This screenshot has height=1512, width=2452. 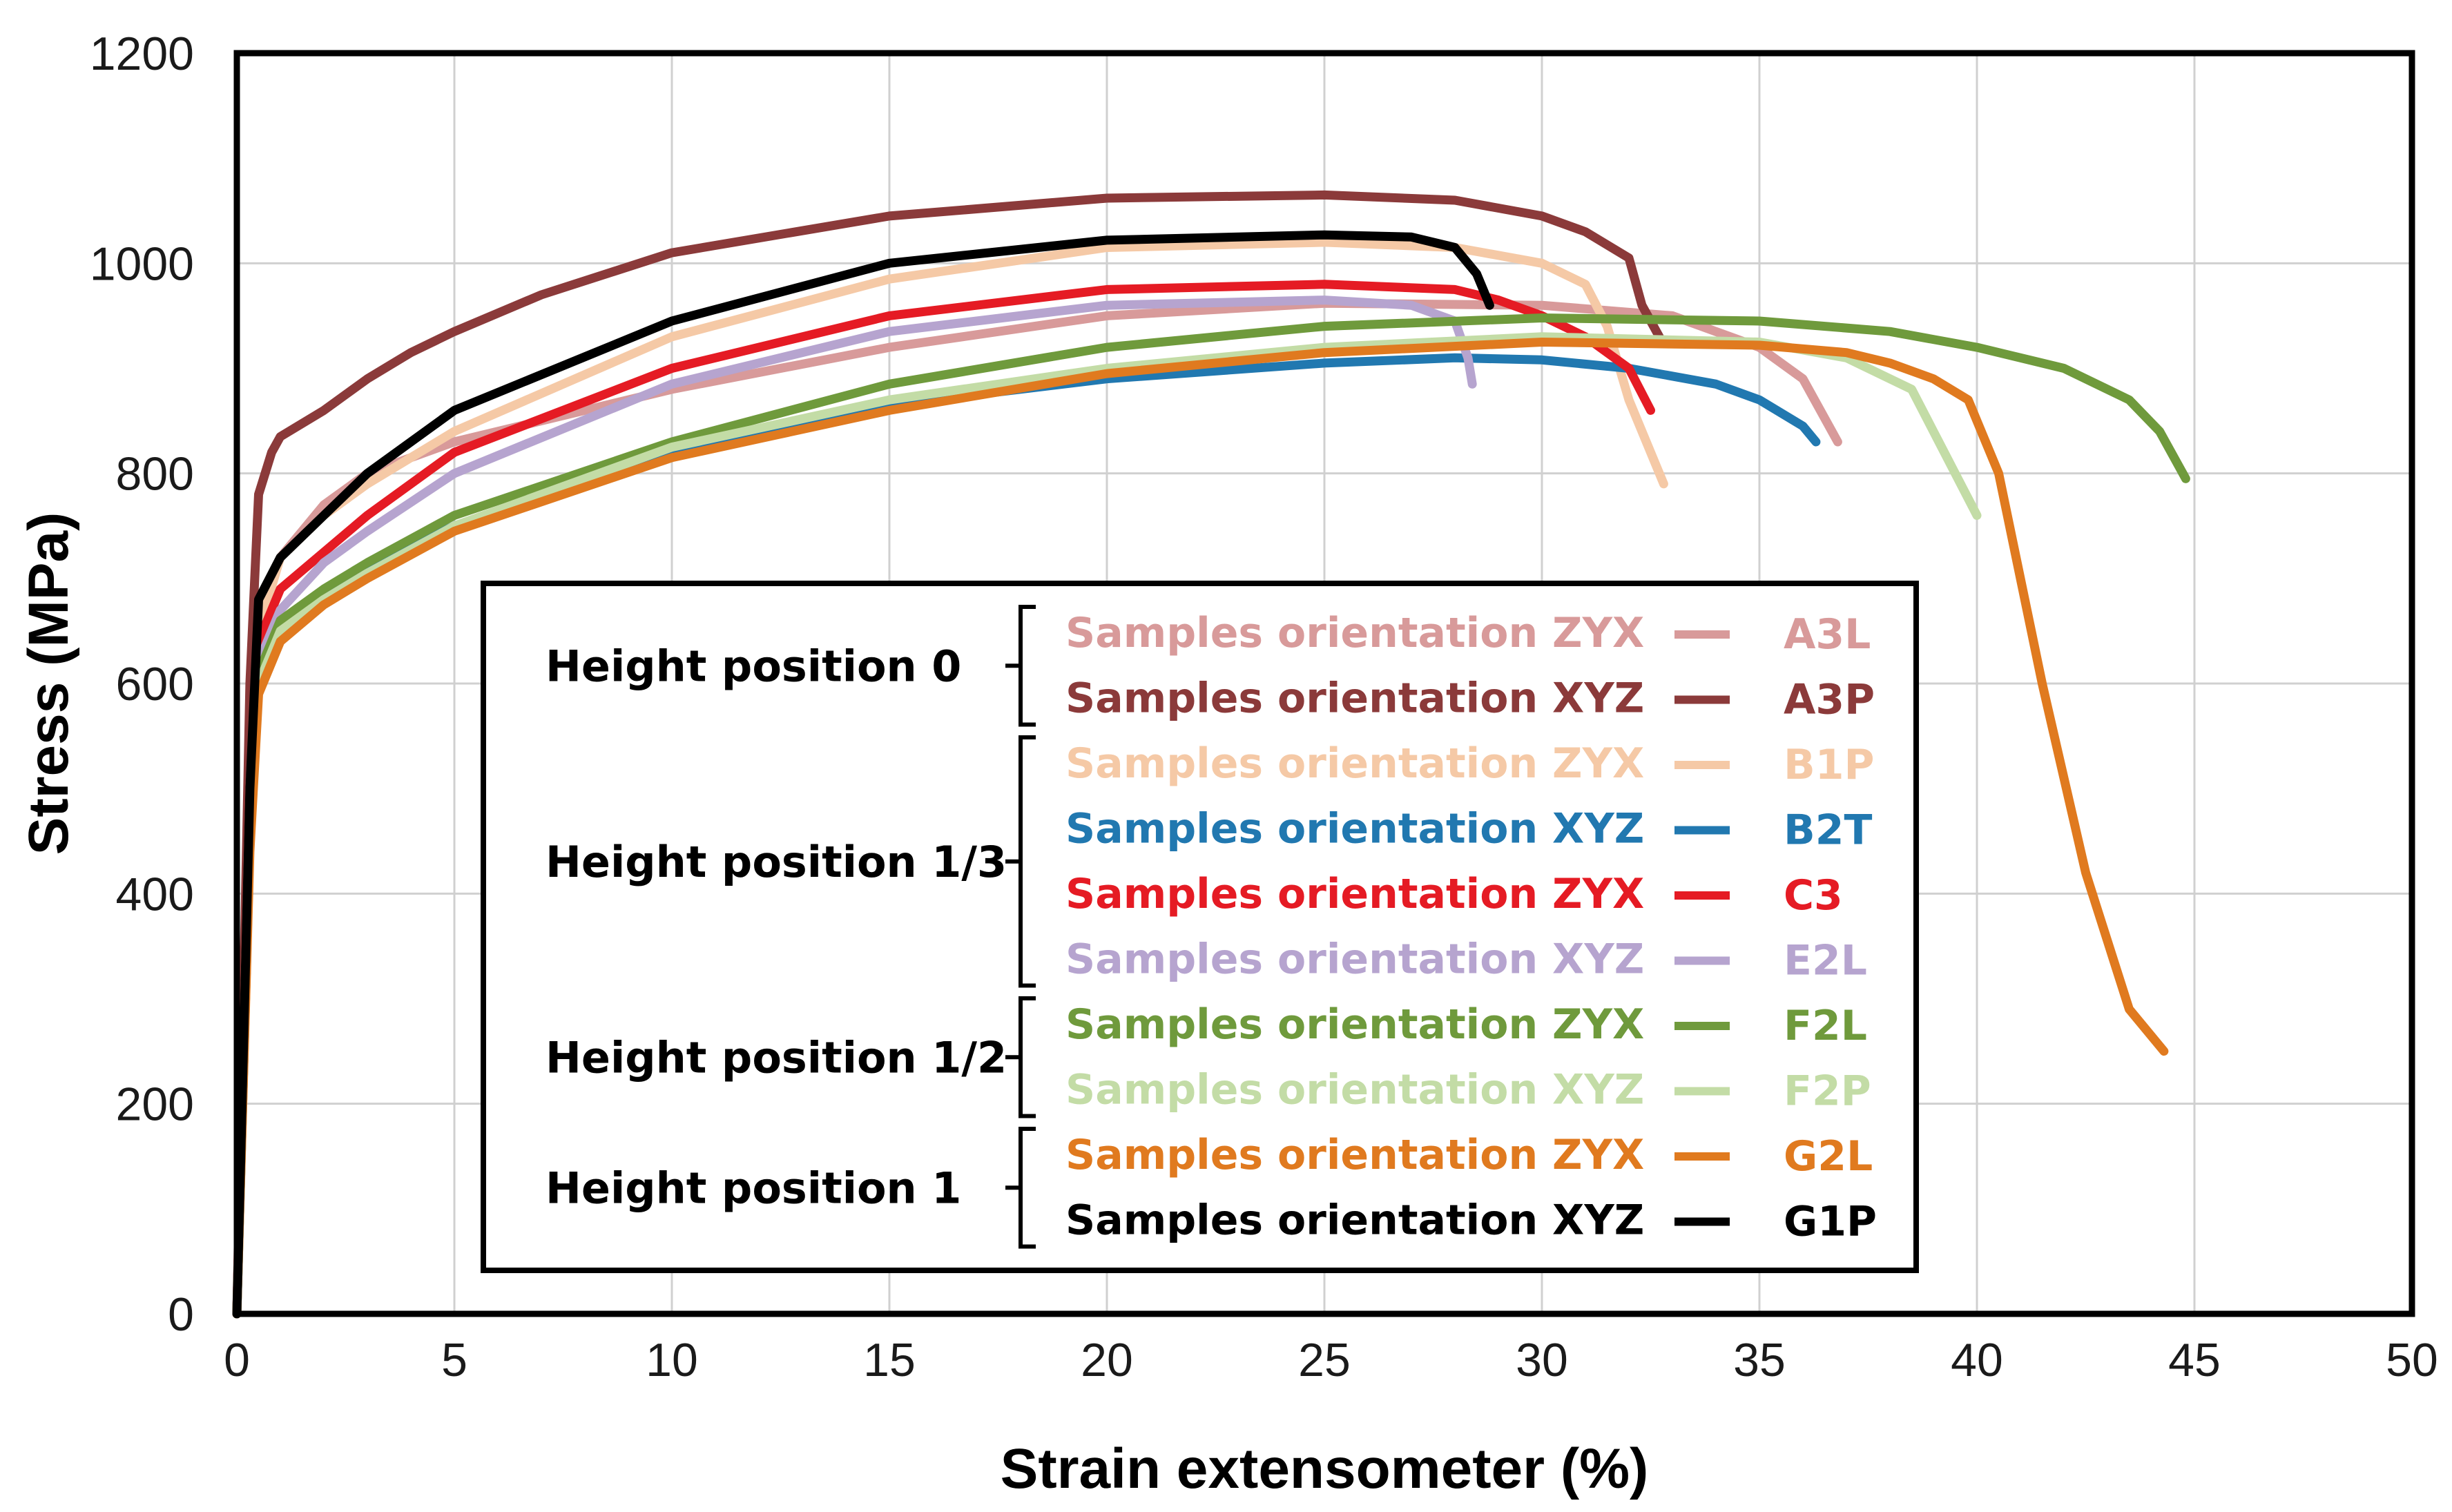 I want to click on y-tick-label: 200, so click(x=155, y=1104).